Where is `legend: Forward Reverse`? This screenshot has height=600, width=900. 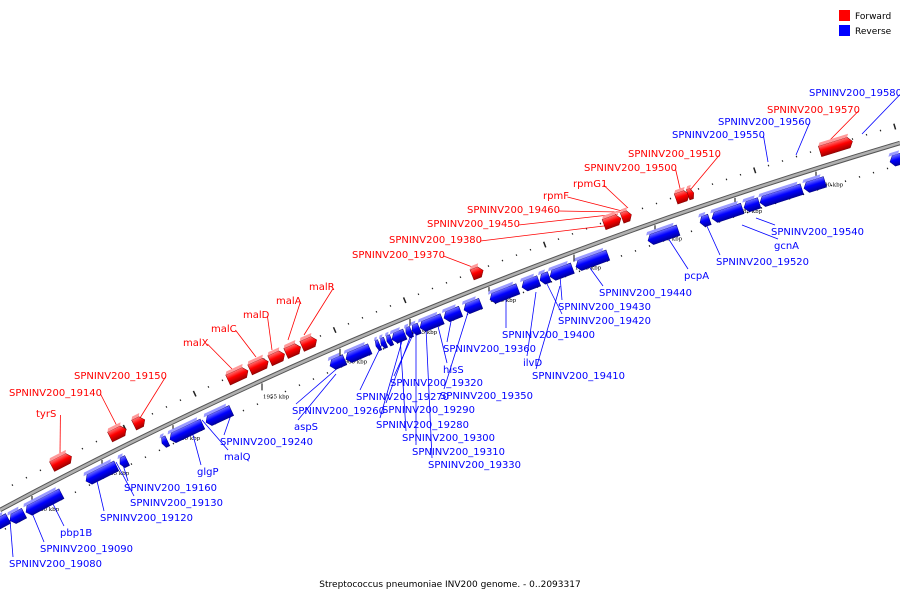 legend: Forward Reverse is located at coordinates (865, 23).